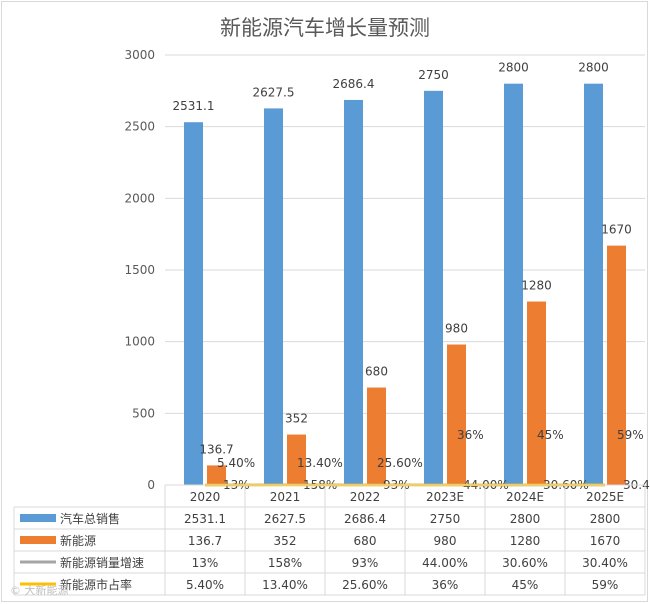  I want to click on table-cell-0-0: 2531.1, so click(205, 519).